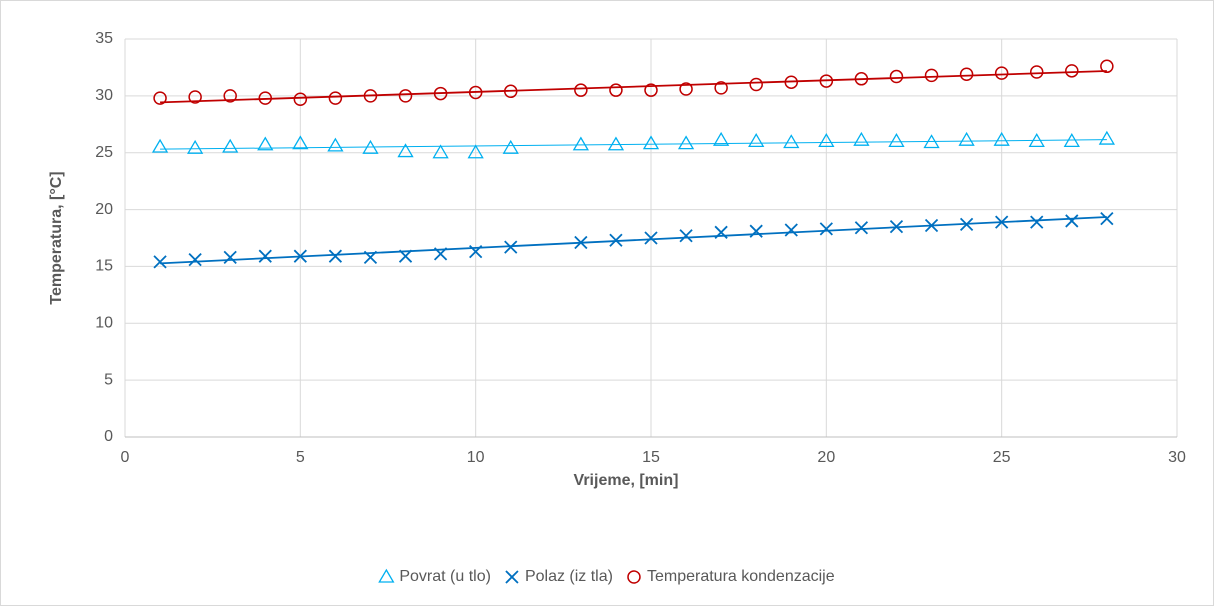  Describe the element at coordinates (651, 457) in the screenshot. I see `x-tick-label: 15` at that location.